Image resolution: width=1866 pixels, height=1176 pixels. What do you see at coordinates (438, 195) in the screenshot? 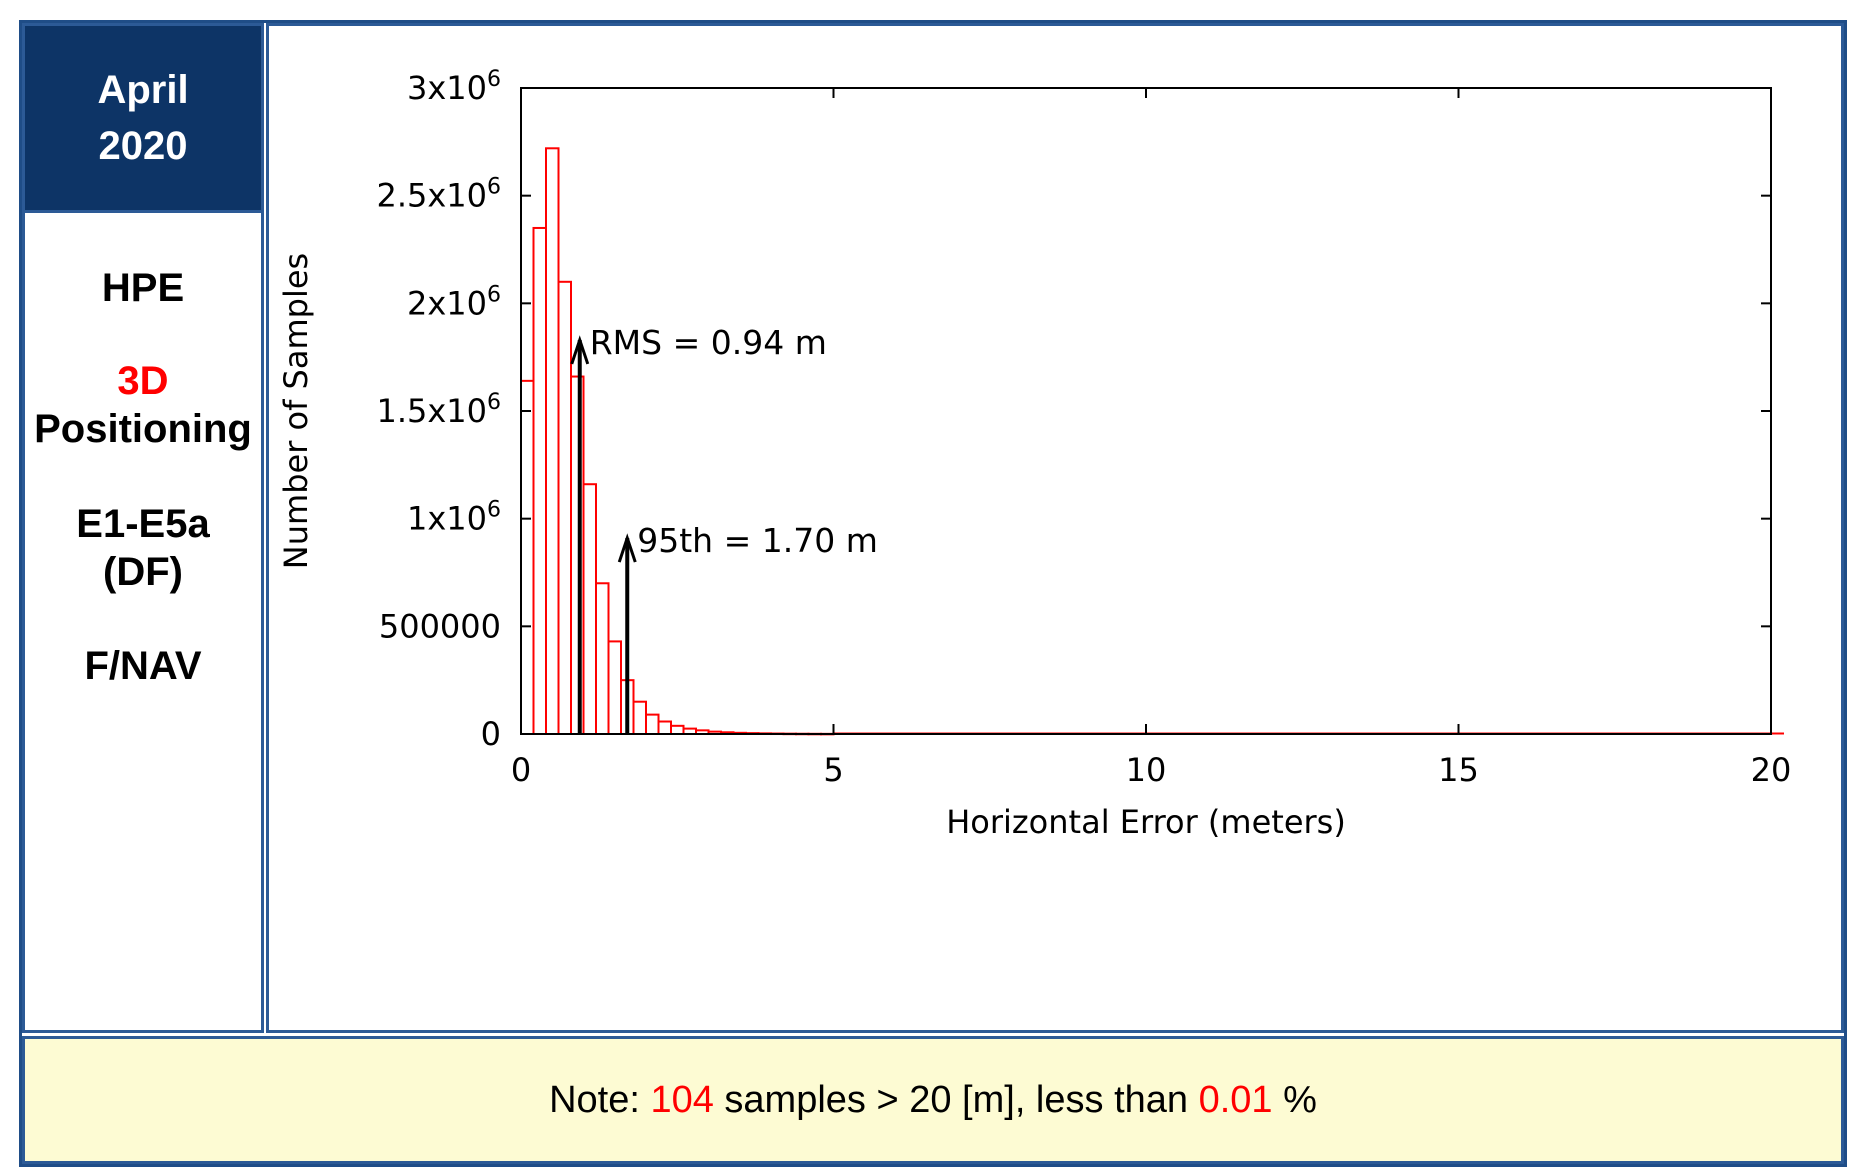
I see `y-tick-label: 2.5x106` at bounding box center [438, 195].